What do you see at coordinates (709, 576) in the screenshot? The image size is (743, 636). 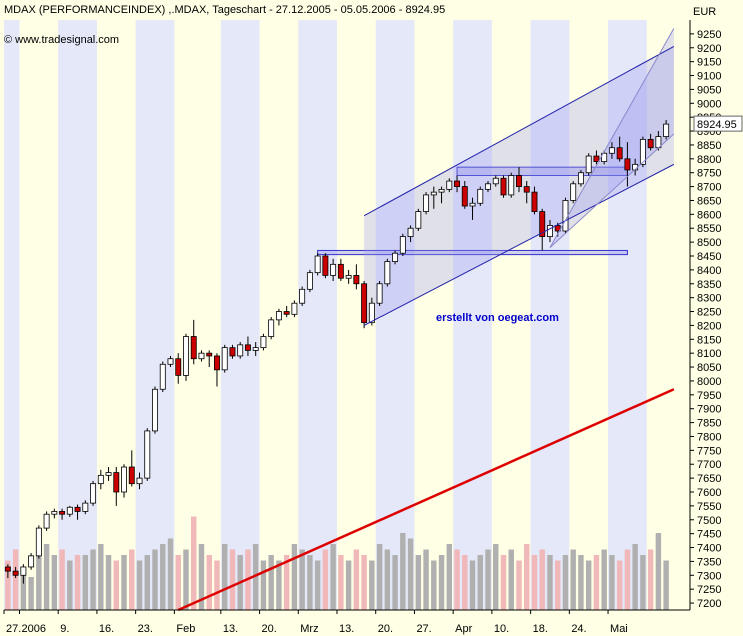 I see `y-tick-label: 7300` at bounding box center [709, 576].